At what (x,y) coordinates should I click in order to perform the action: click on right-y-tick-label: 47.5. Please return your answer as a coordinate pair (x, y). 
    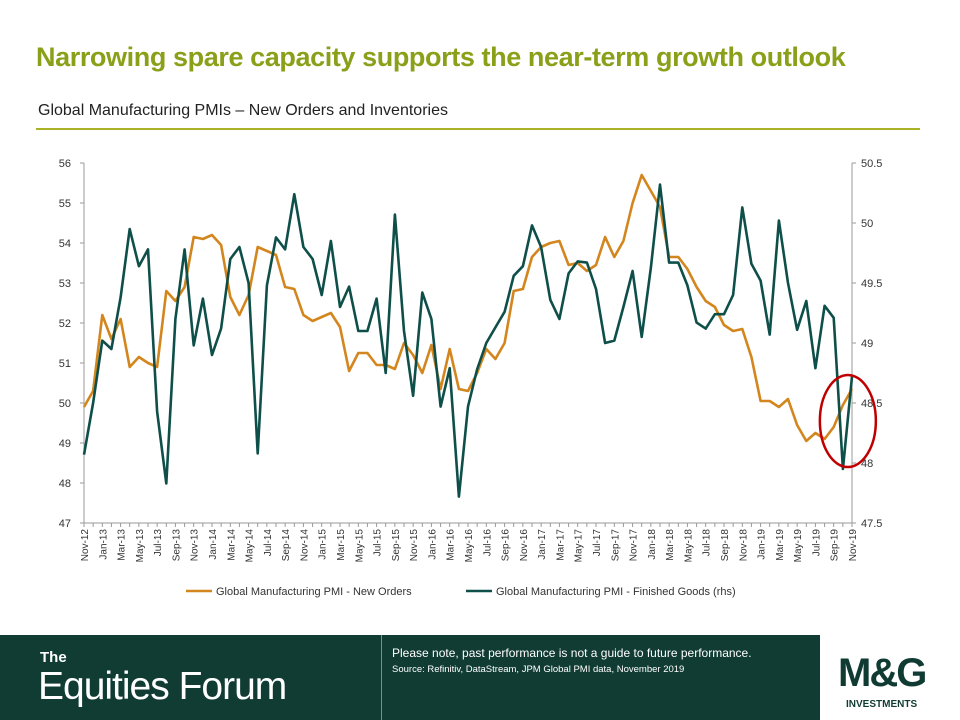
    Looking at the image, I should click on (871, 524).